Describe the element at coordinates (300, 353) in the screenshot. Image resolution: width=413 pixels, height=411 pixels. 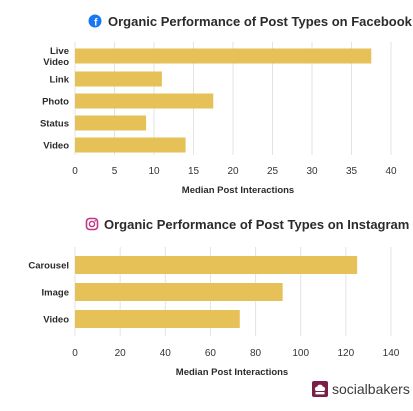
I see `instagram-tick-label: 100` at that location.